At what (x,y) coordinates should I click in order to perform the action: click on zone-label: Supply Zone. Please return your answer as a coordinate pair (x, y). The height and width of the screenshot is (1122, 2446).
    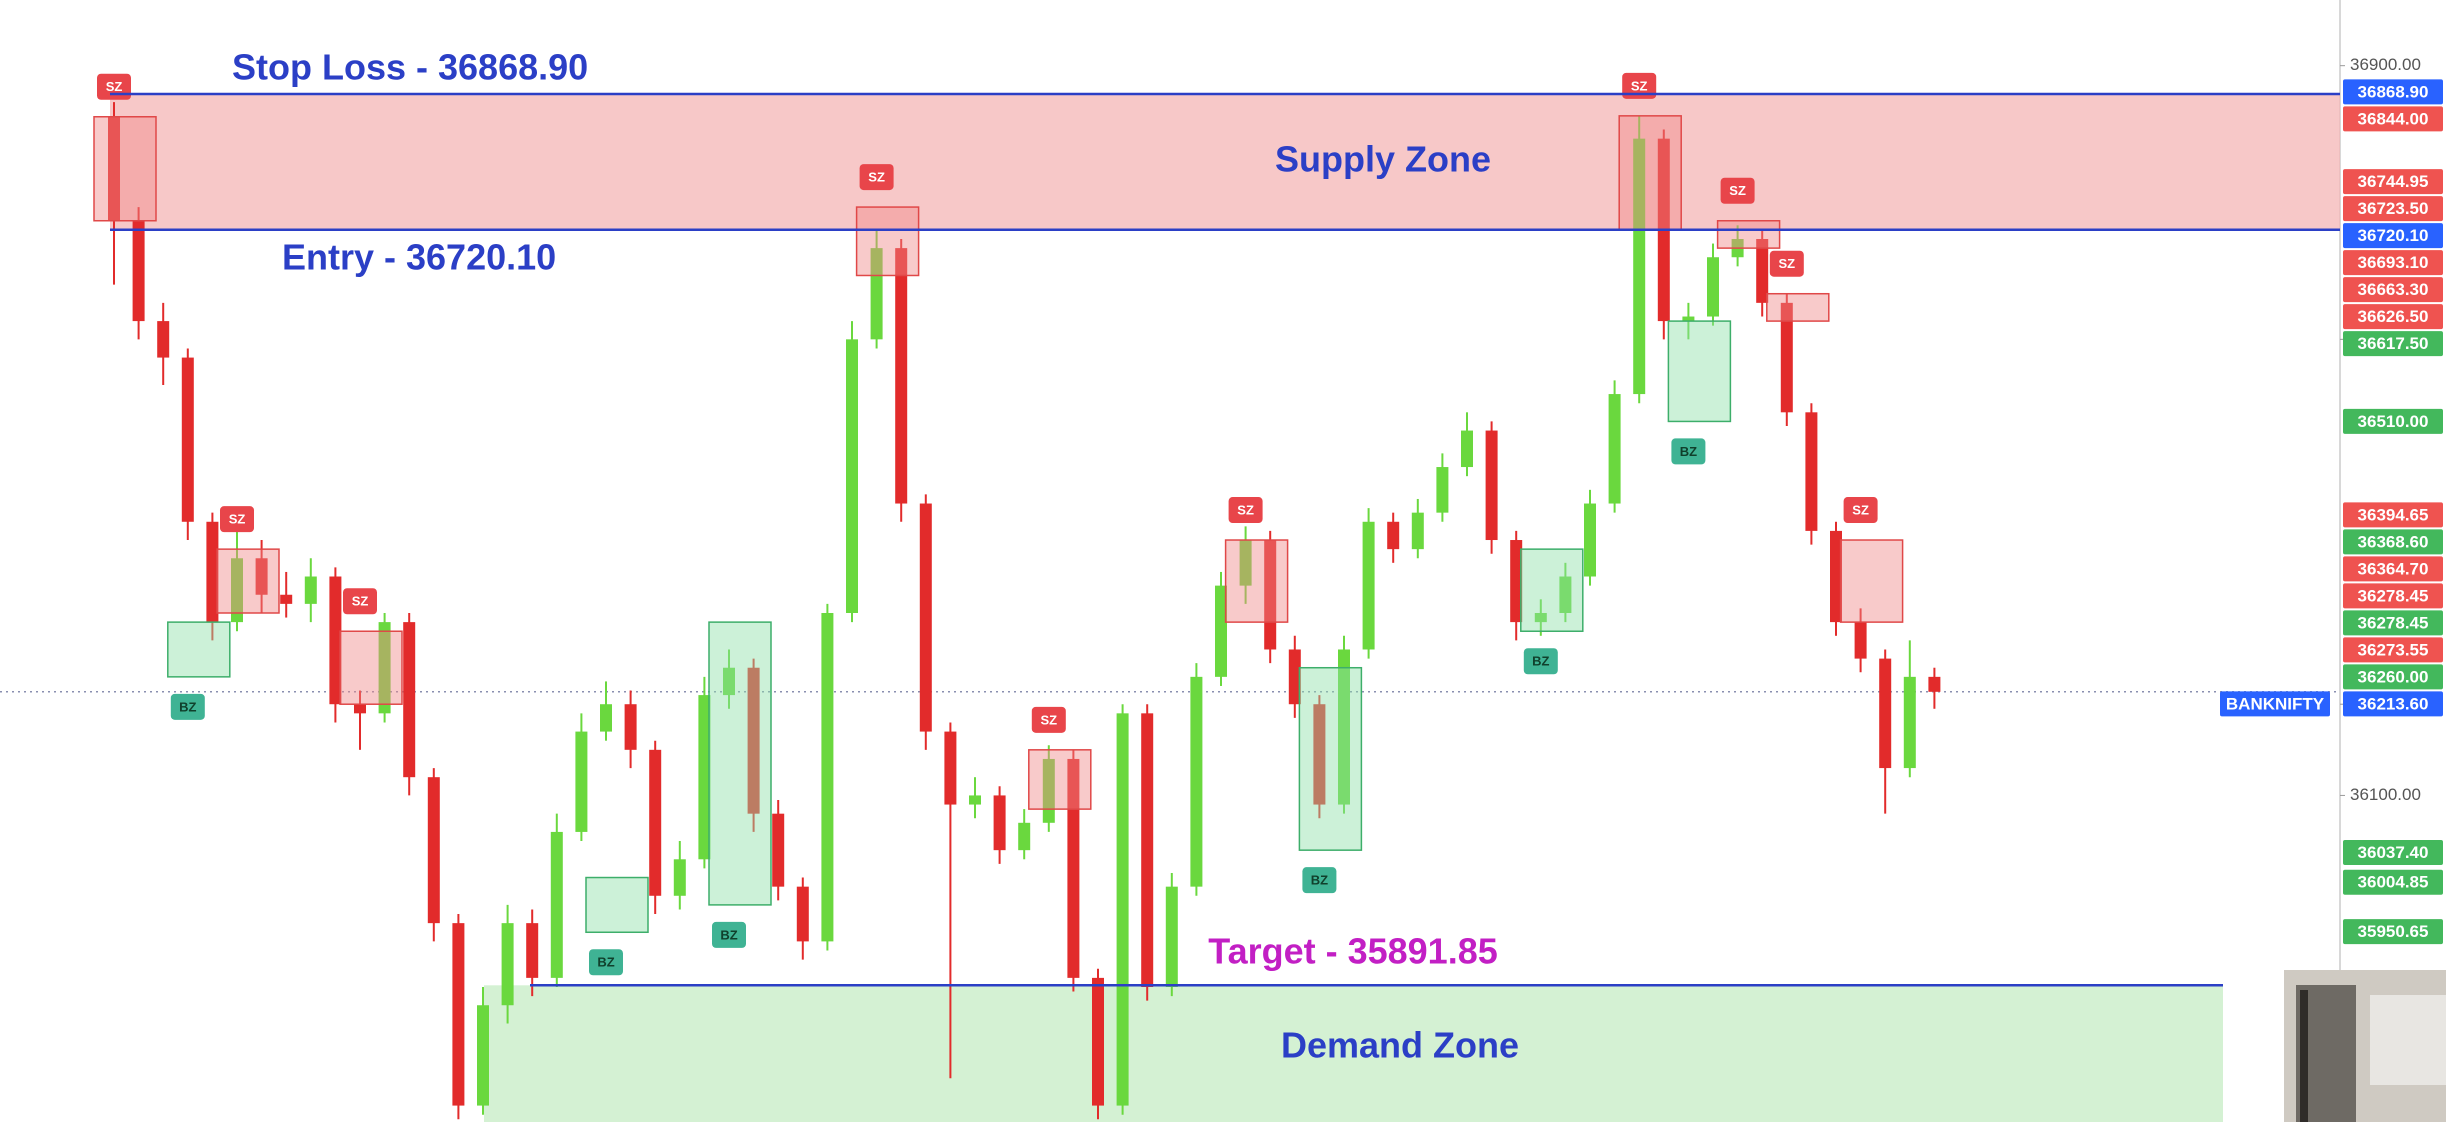
    Looking at the image, I should click on (1383, 158).